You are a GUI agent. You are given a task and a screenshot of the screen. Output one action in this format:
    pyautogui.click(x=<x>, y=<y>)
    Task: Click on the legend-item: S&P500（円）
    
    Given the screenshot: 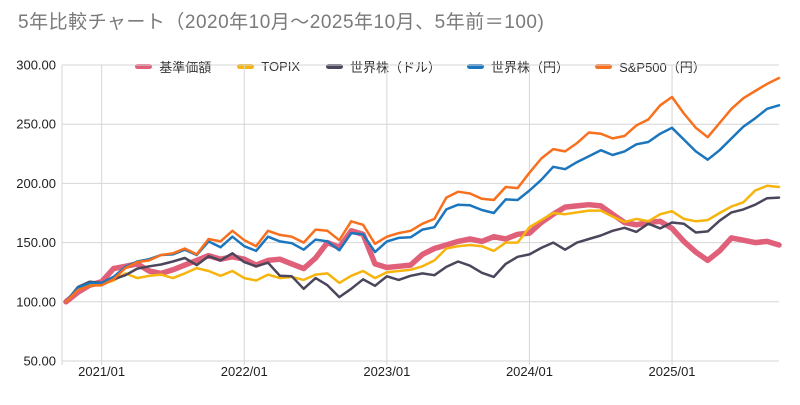 What is the action you would take?
    pyautogui.click(x=650, y=66)
    